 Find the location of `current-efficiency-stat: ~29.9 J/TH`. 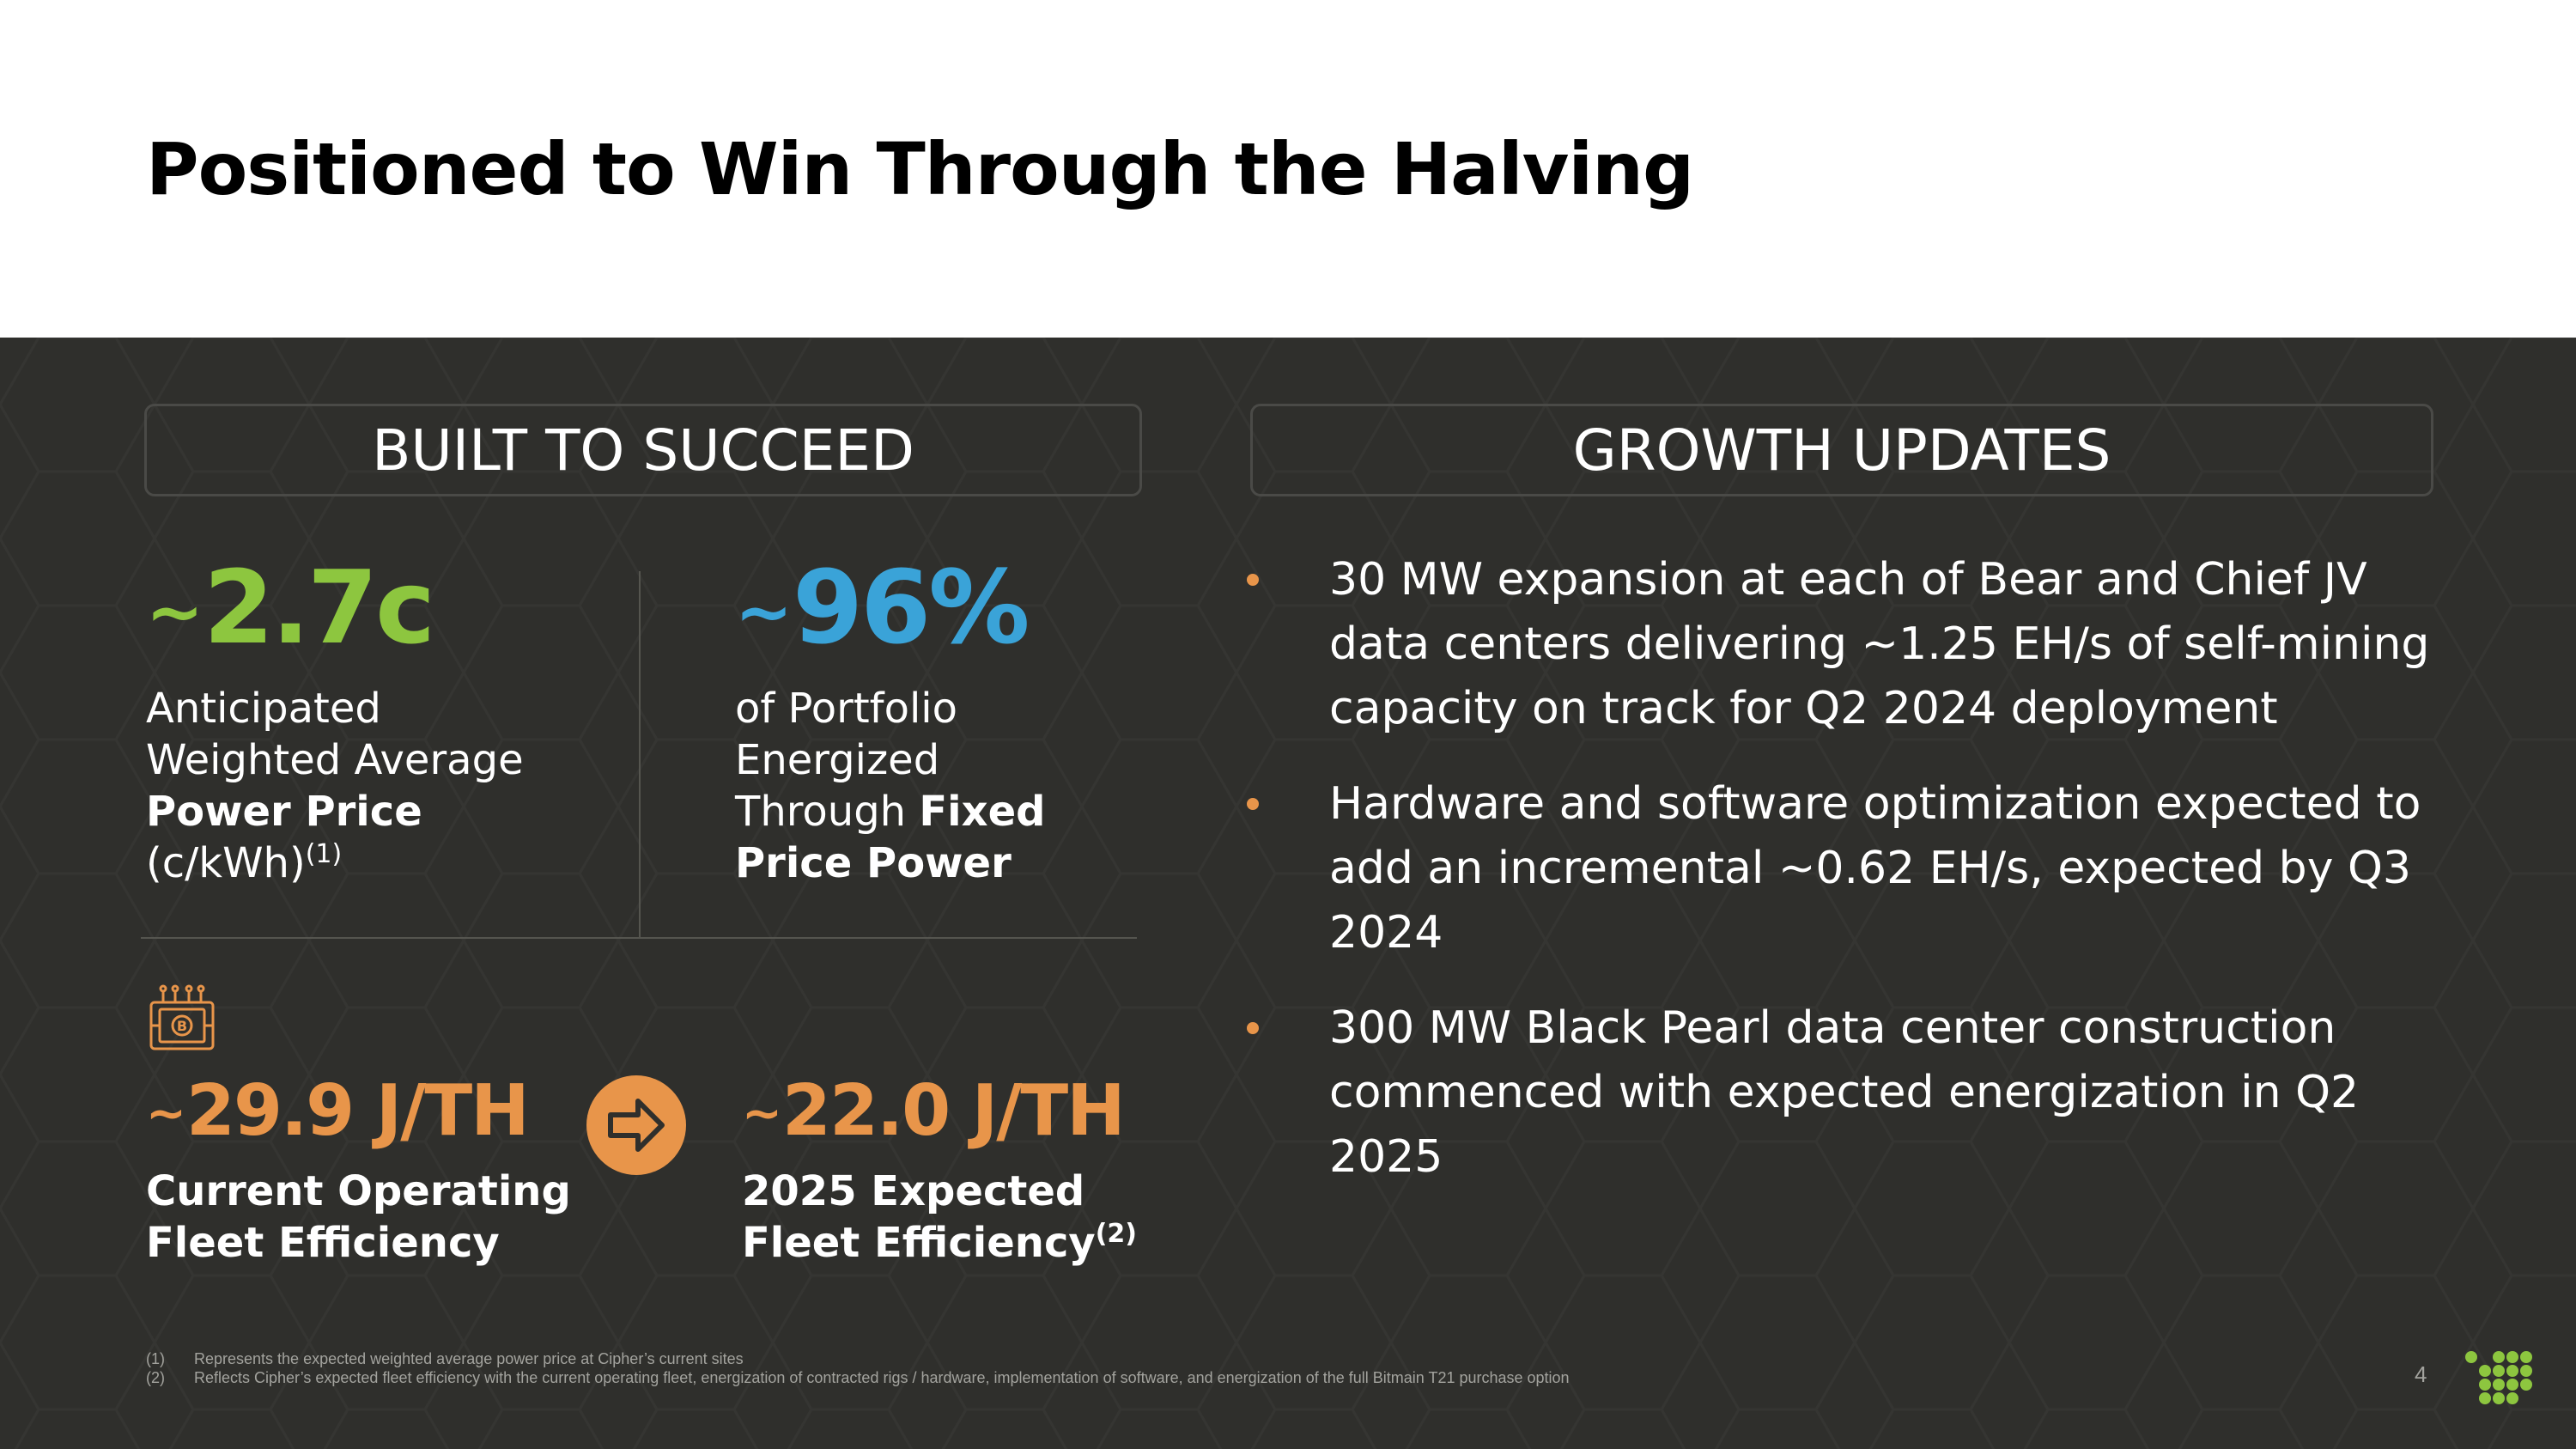

current-efficiency-stat: ~29.9 J/TH is located at coordinates (338, 1111).